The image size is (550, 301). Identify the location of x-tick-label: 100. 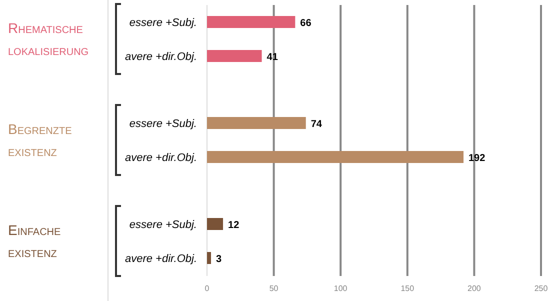
(341, 288).